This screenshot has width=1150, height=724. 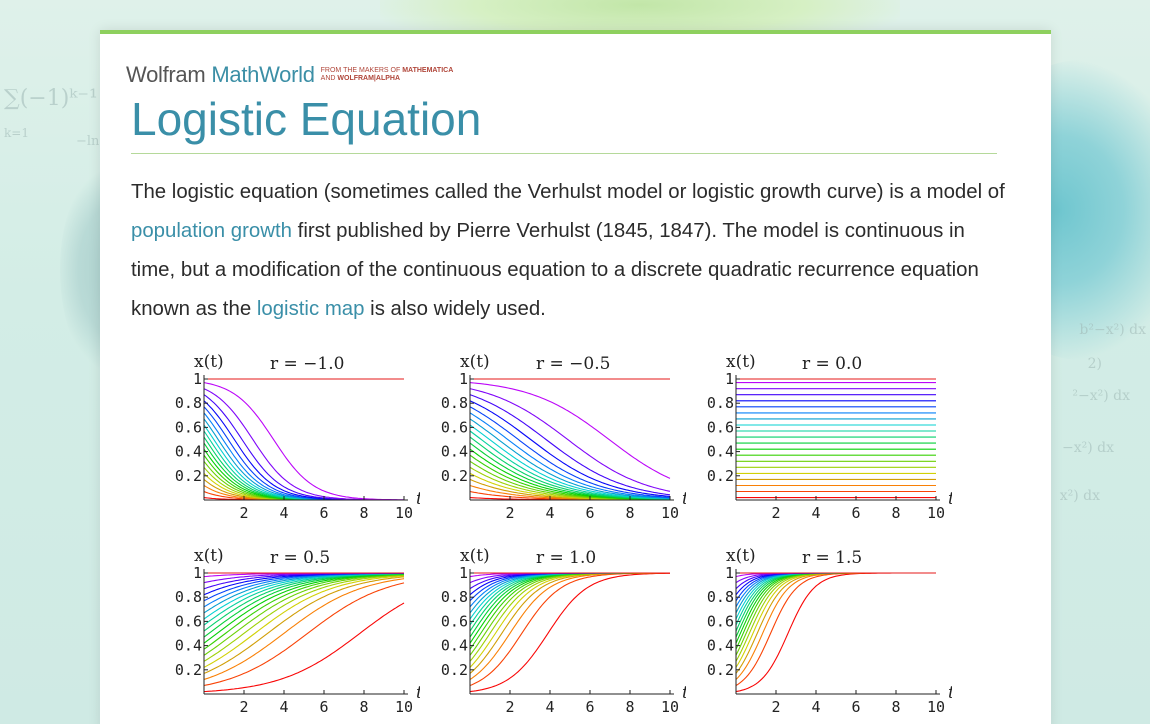 I want to click on logistic-plot-svg: 2 4 6 8 10 1 0.8 0.6 0.4 0.2 x(t) r = 1.0 t, so click(x=563, y=632).